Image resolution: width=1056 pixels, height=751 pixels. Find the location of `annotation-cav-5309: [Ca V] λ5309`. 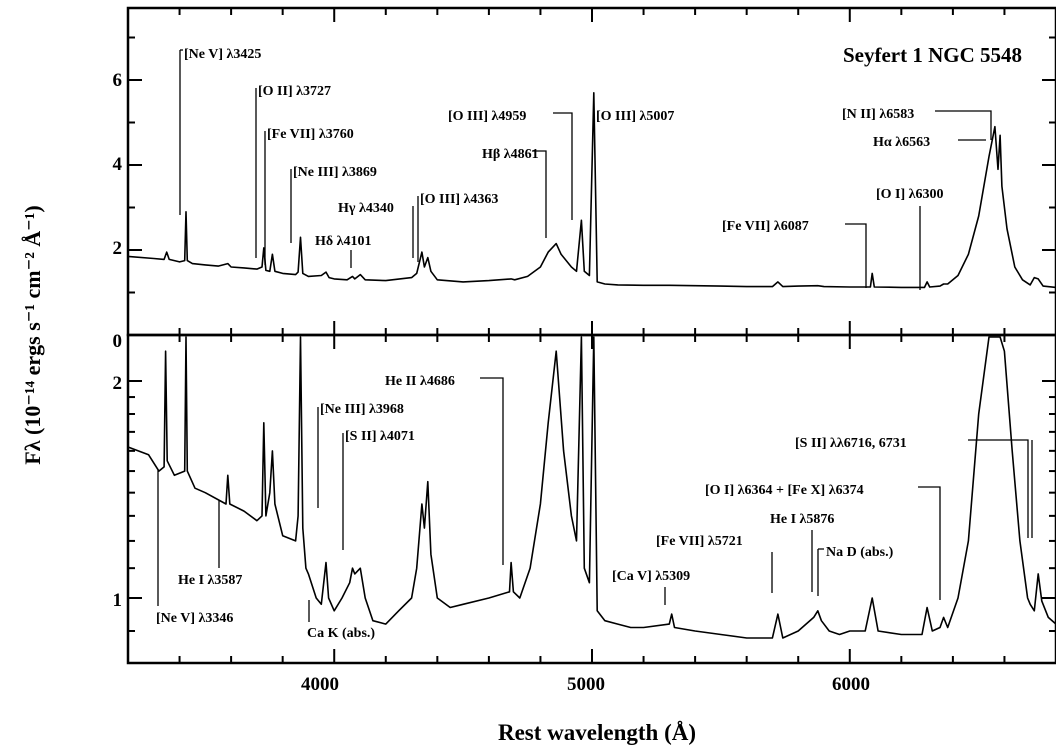

annotation-cav-5309: [Ca V] λ5309 is located at coordinates (651, 576).